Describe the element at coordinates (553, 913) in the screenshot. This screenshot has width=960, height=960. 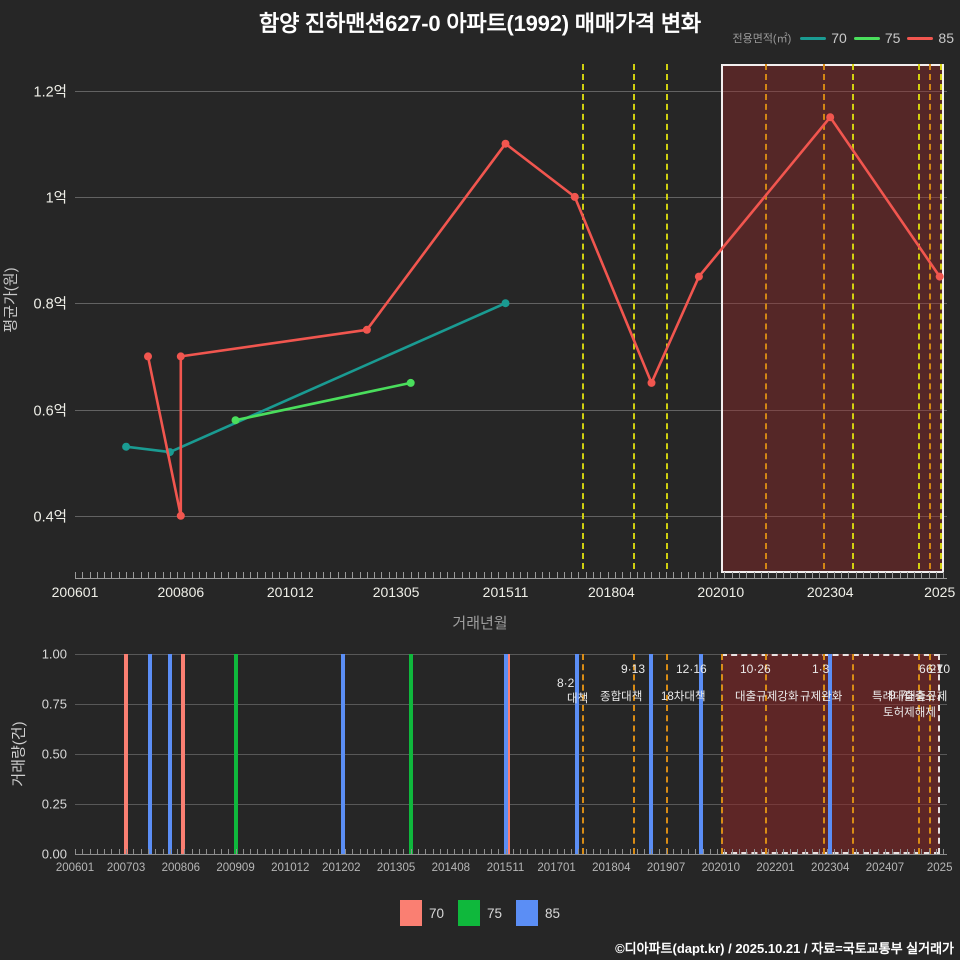
I see `legend-bottom-label-85: 85` at that location.